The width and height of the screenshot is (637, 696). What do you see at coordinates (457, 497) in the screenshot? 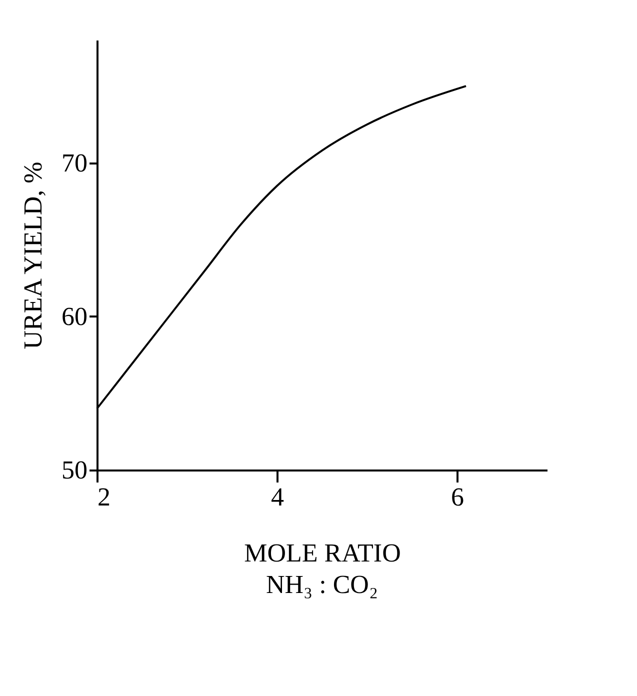
I see `x-tick-label: 6` at bounding box center [457, 497].